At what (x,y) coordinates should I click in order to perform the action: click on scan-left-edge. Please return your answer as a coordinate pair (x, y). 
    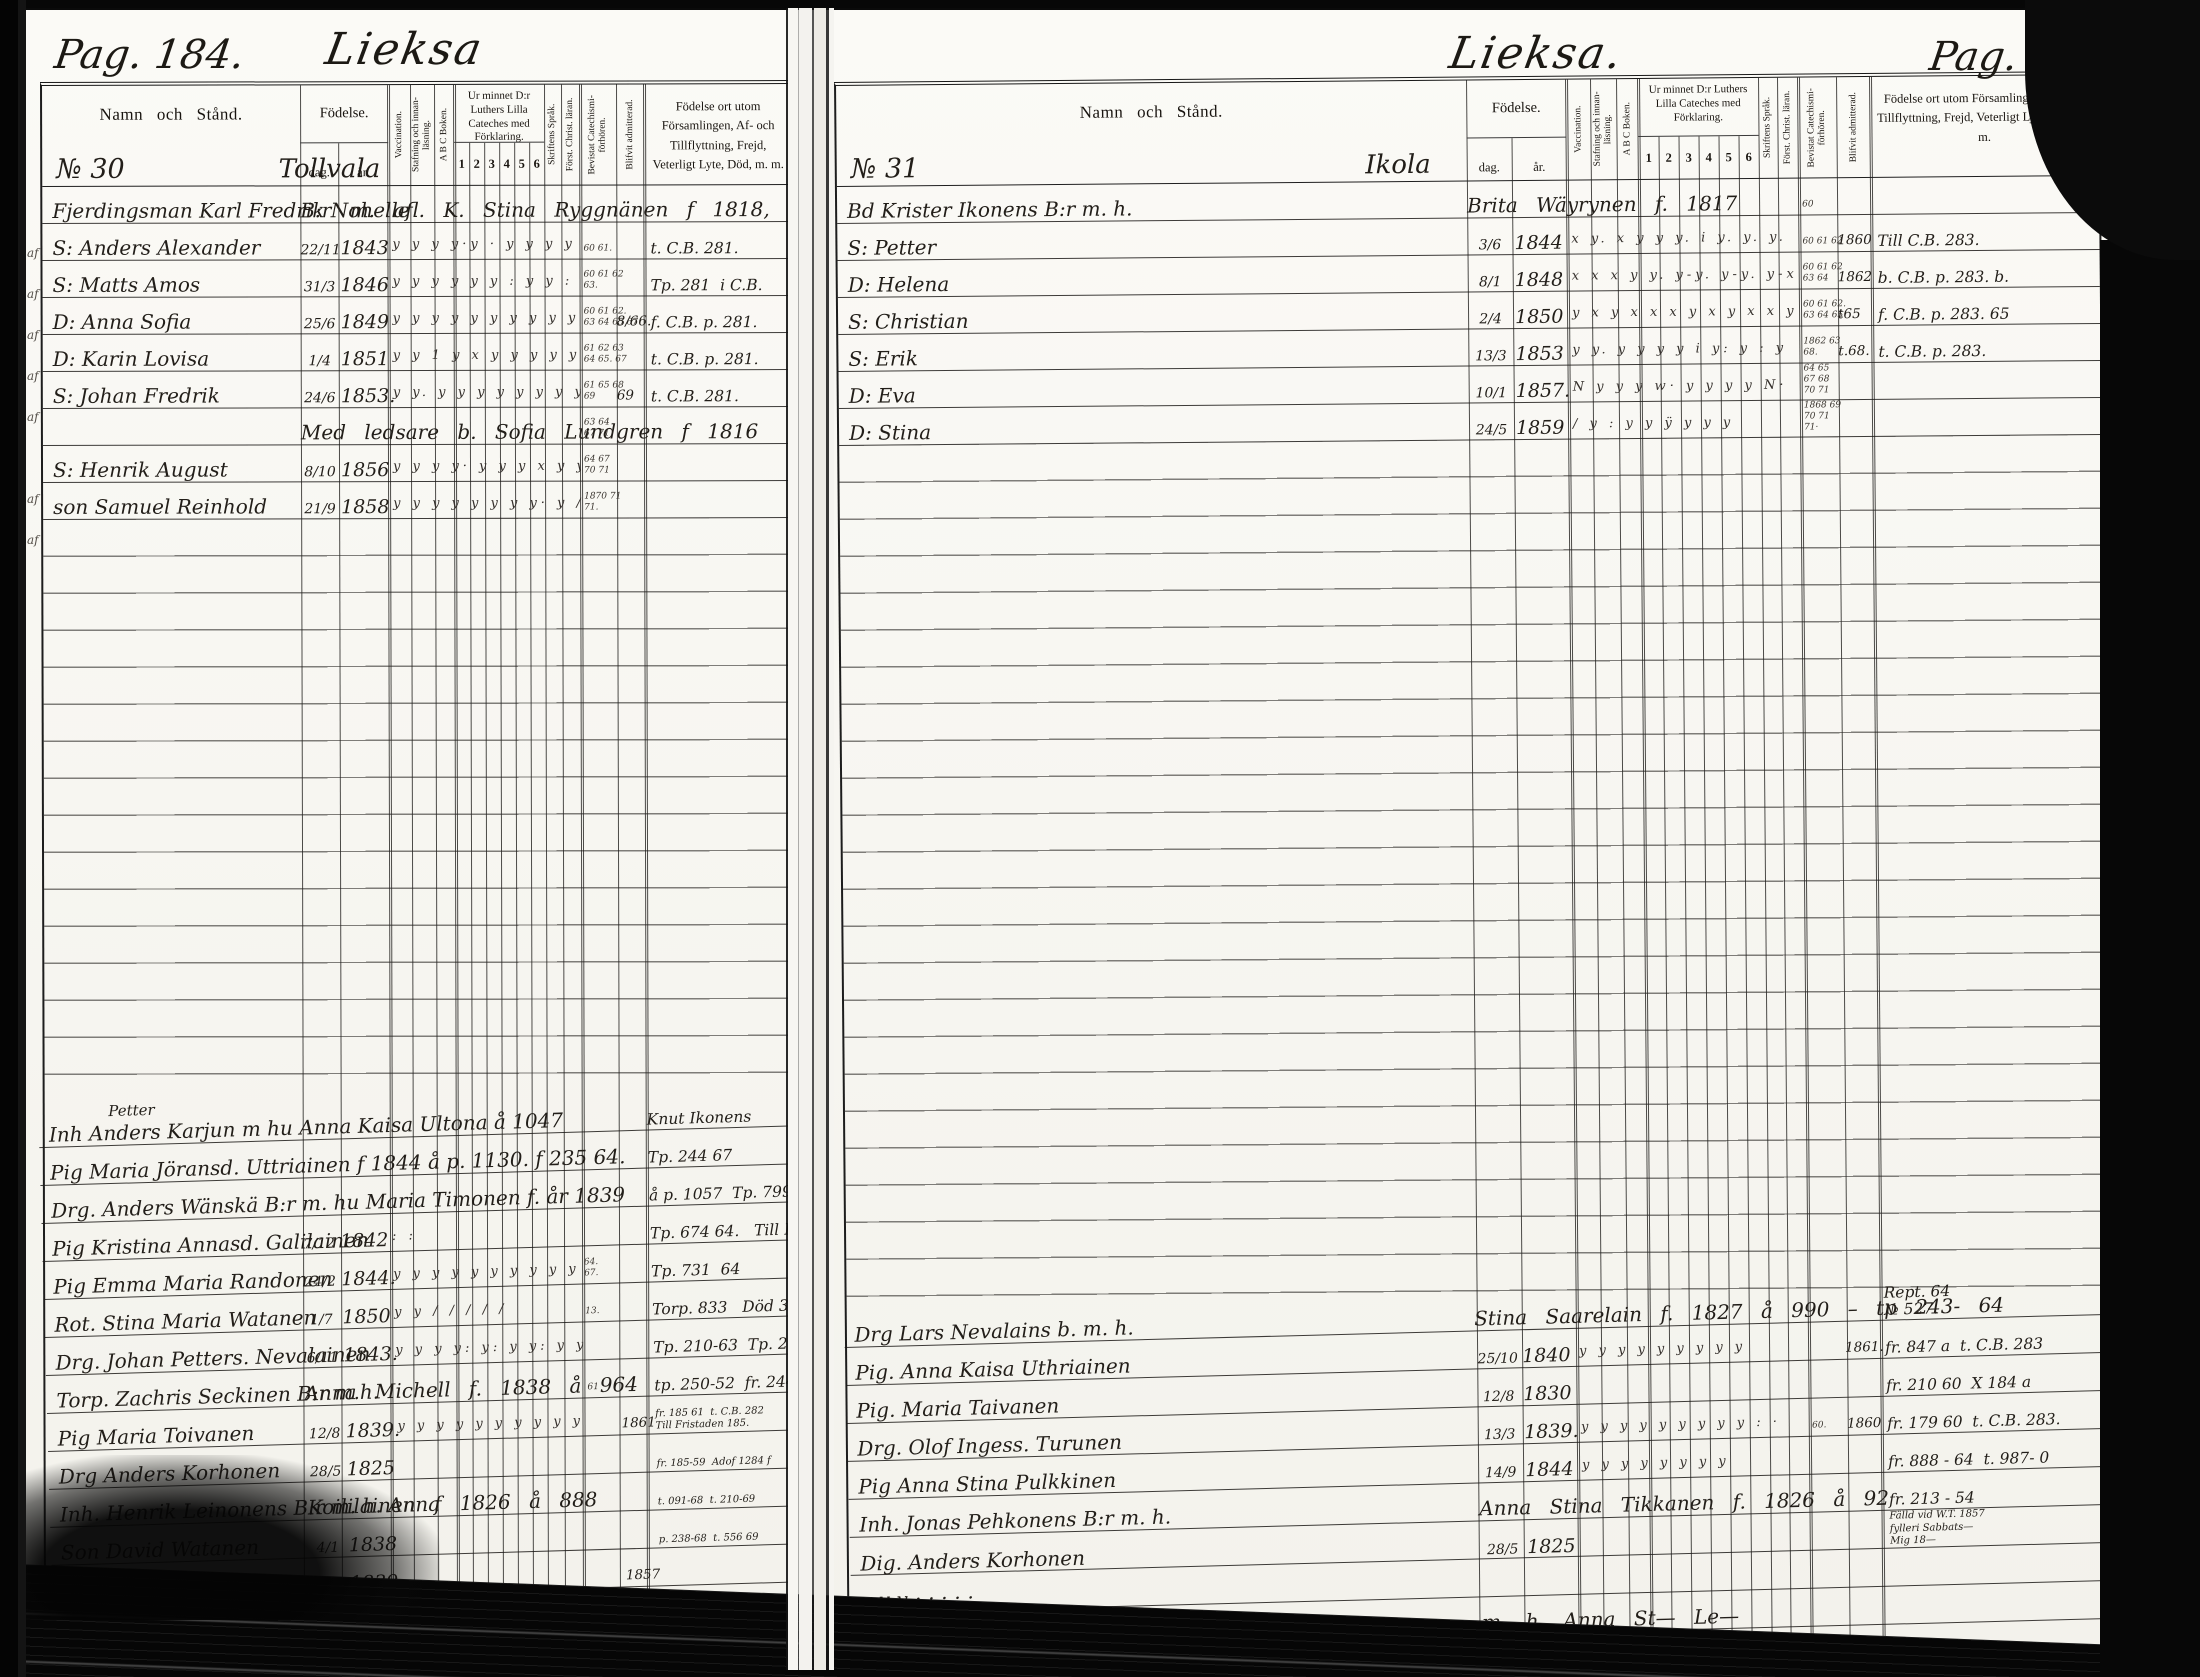
    Looking at the image, I should click on (13, 838).